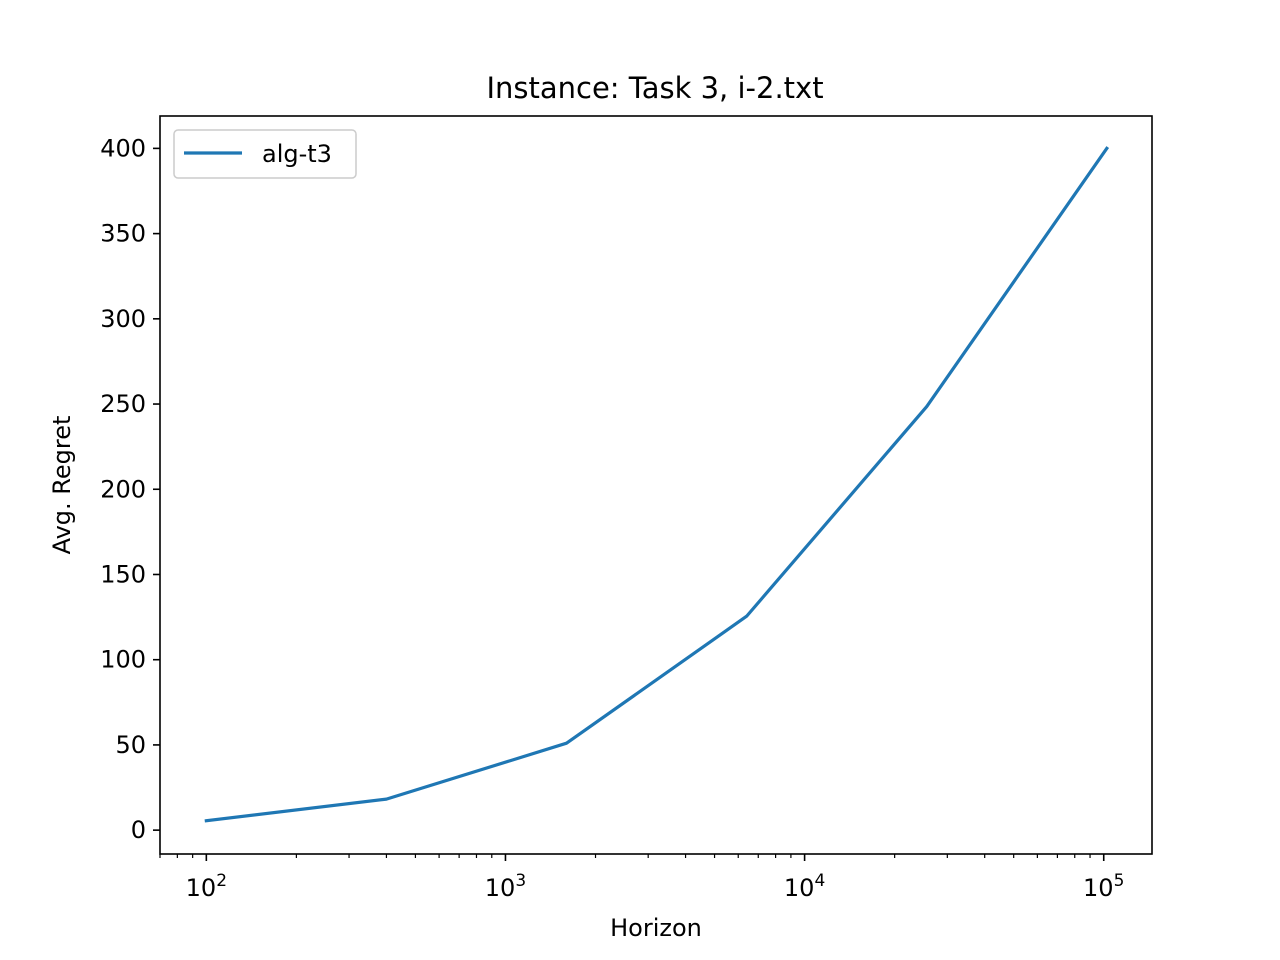  I want to click on x-tick-exponent: 3, so click(520, 881).